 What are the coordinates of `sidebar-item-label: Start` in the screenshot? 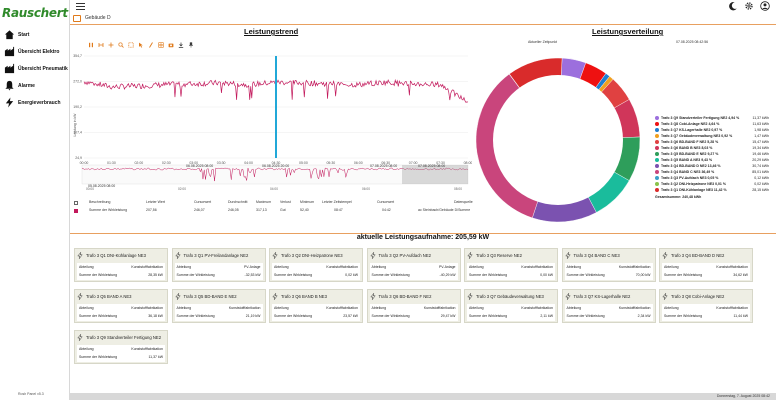 It's located at (24, 34).